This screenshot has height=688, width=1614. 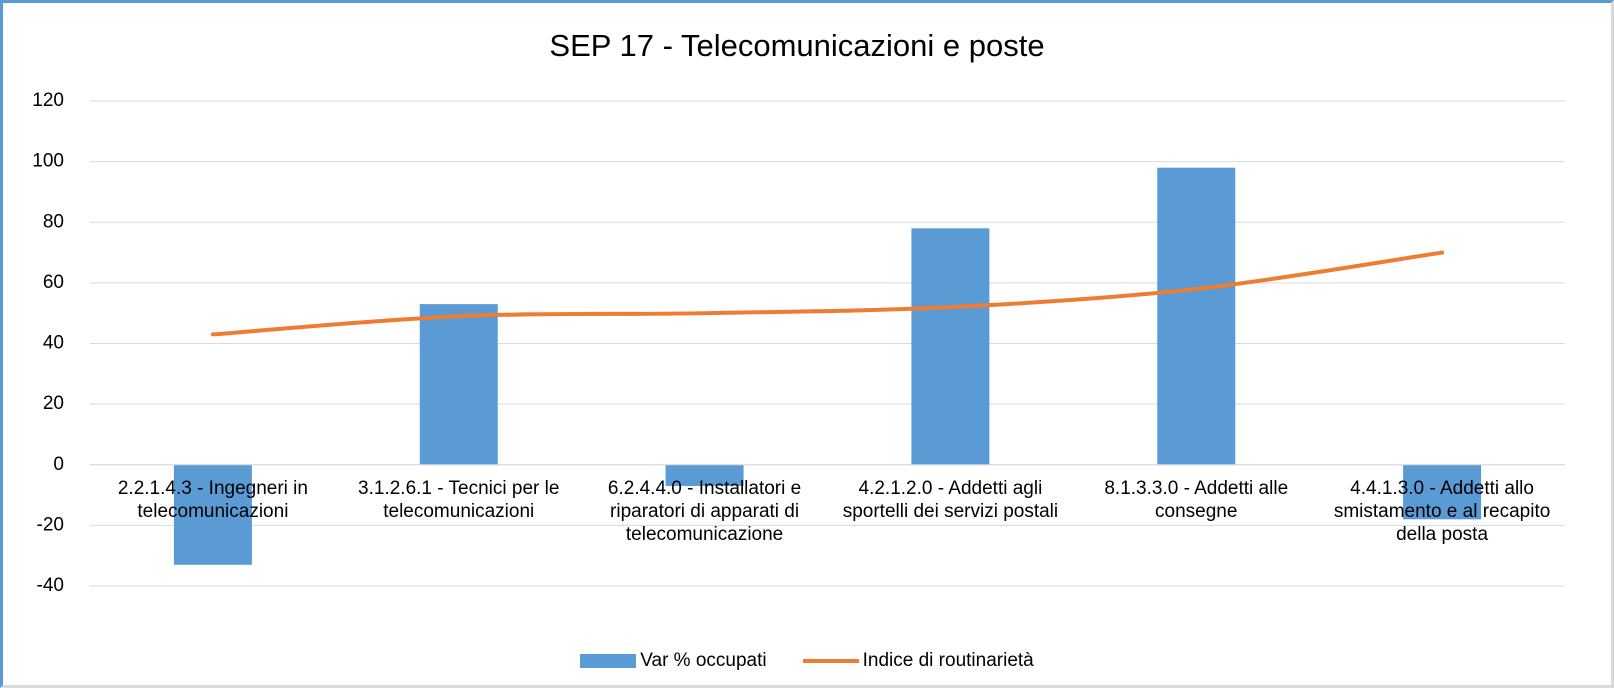 What do you see at coordinates (48, 100) in the screenshot?
I see `y-tick-label: 120` at bounding box center [48, 100].